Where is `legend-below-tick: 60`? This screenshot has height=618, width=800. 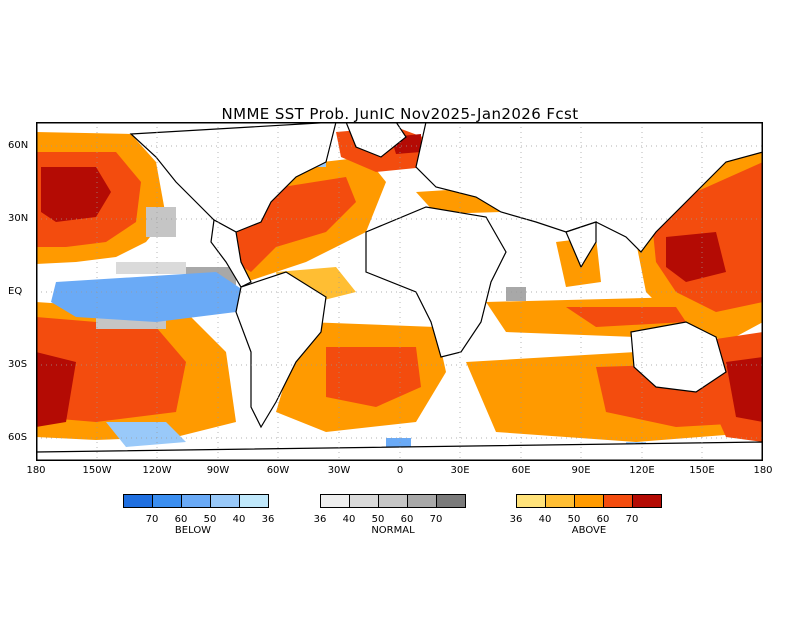
legend-below-tick: 60 is located at coordinates (181, 519).